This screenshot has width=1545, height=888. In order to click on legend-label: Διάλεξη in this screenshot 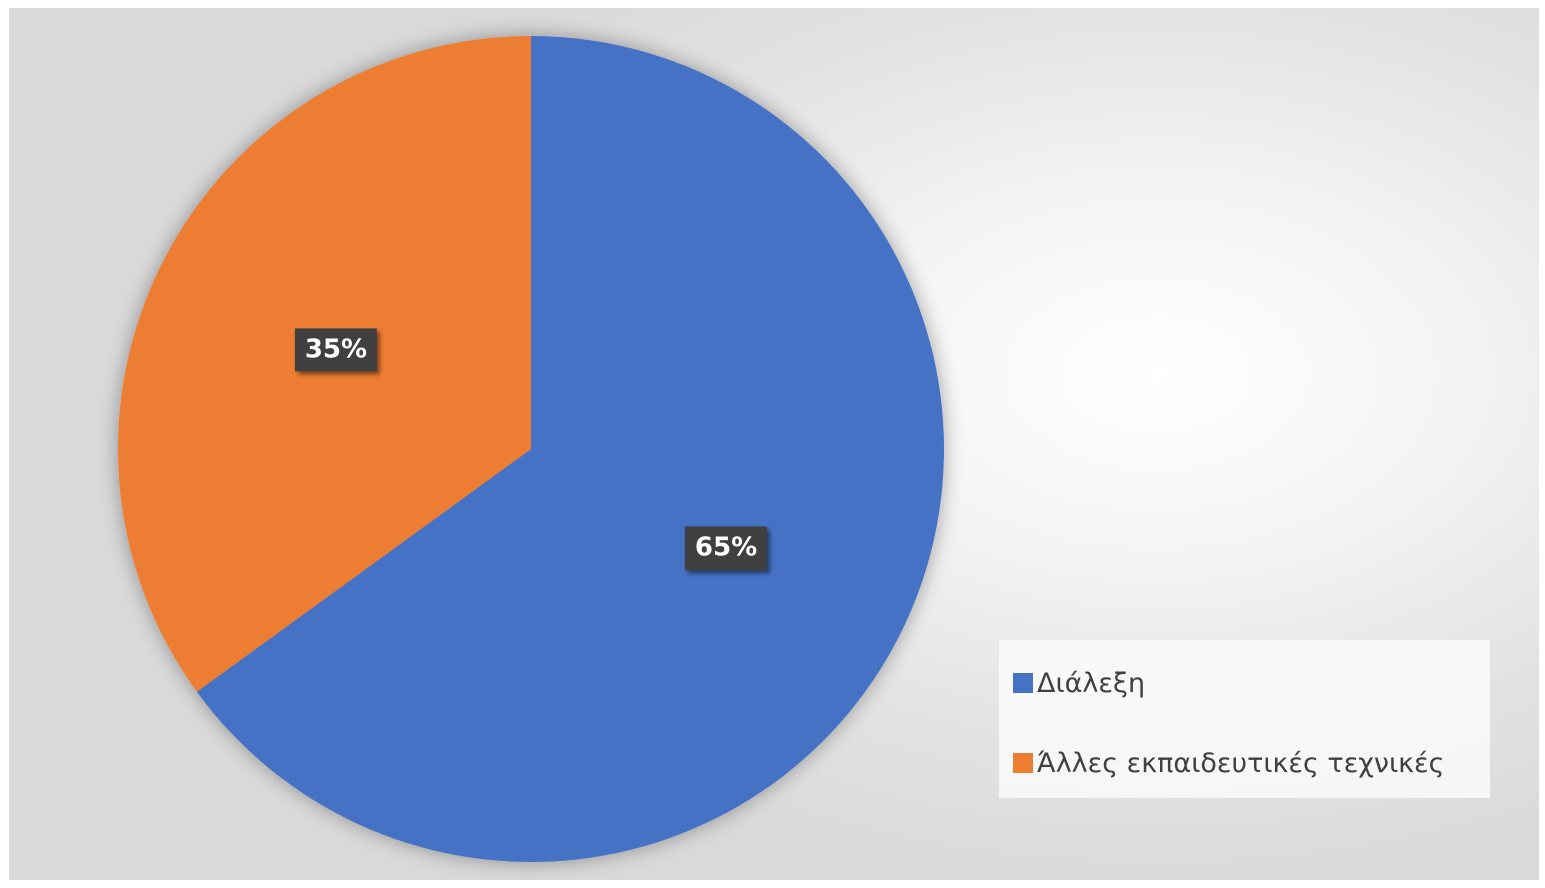, I will do `click(1091, 683)`.